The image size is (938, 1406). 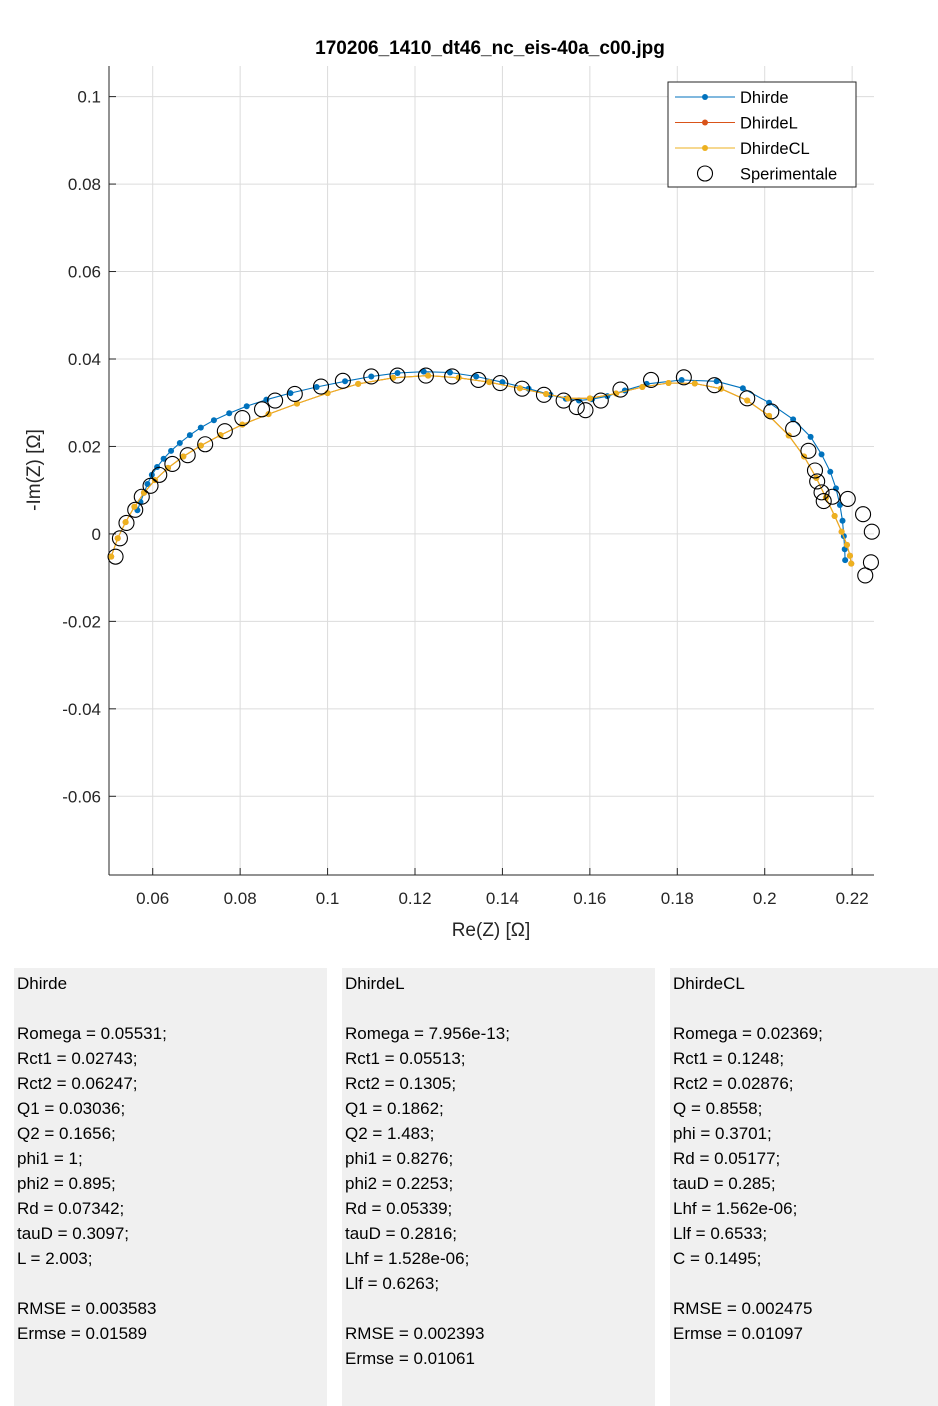 I want to click on y-axis-label: -Im(Z) [Ω], so click(x=34, y=470).